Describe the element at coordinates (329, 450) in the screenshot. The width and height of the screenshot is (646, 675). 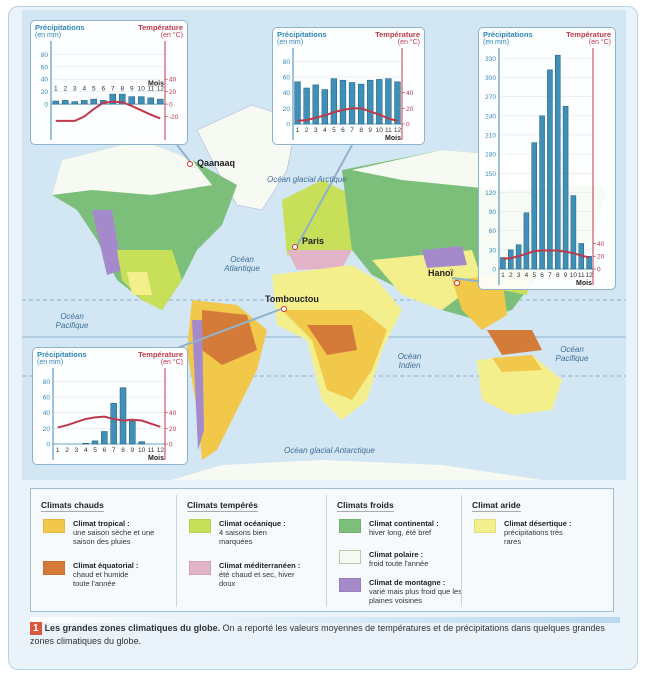
I see `ocean-label-antarctic: Océan glacial Antarctique` at that location.